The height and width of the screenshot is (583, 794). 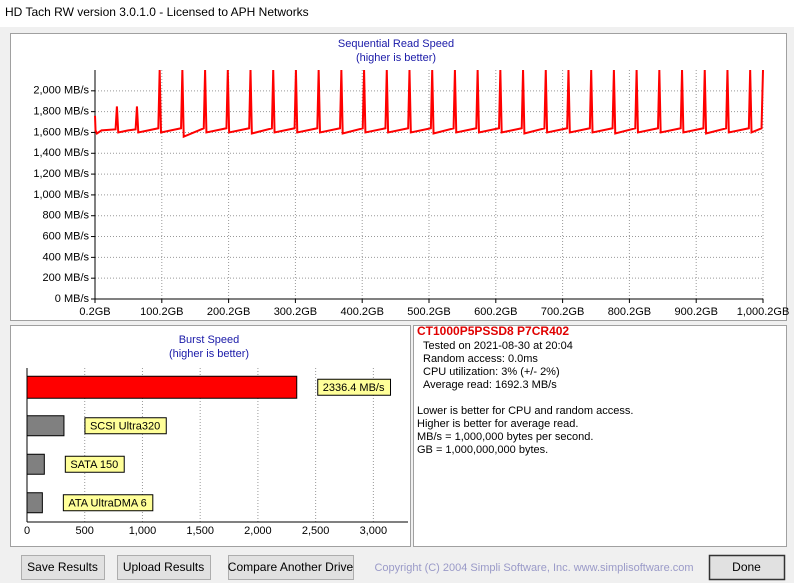 I want to click on y-tick-label: 0 MB/s, so click(x=72, y=299).